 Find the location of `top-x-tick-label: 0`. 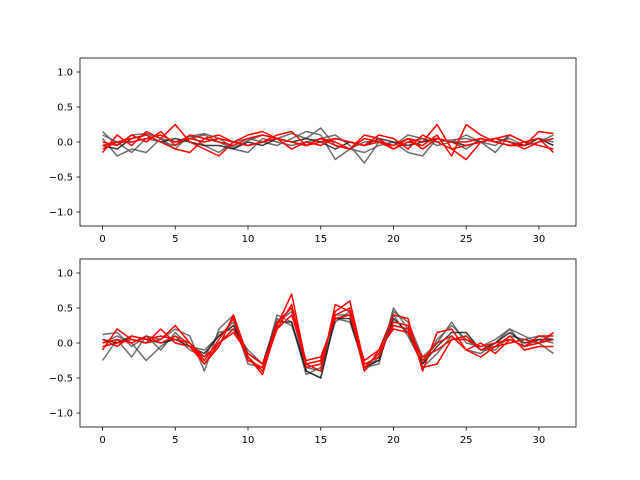

top-x-tick-label: 0 is located at coordinates (102, 239).